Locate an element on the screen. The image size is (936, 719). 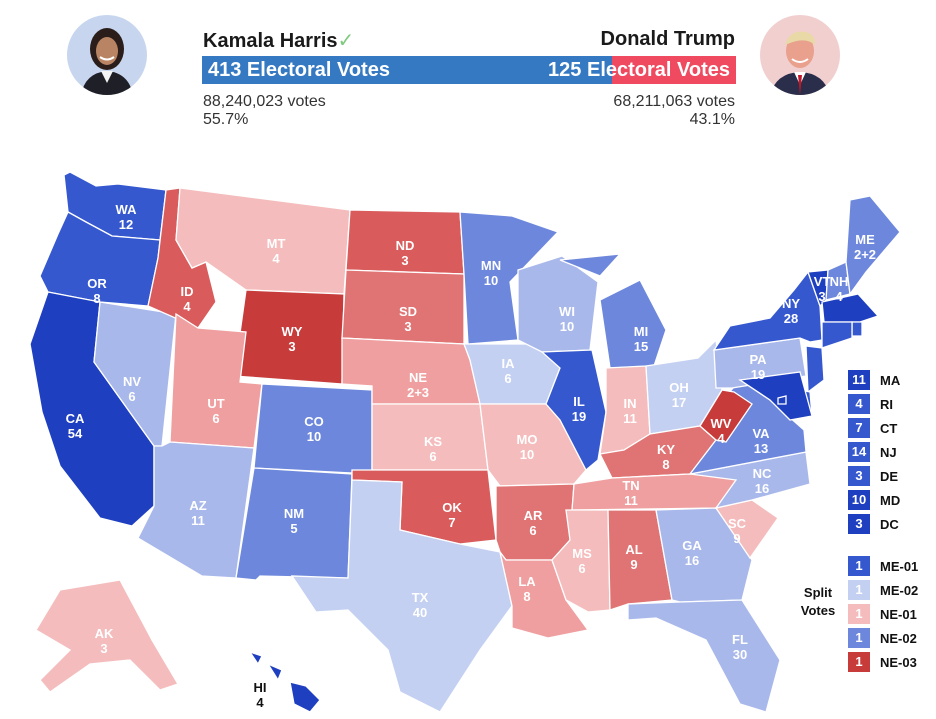
state-ev-ms: 6 is located at coordinates (581, 568).